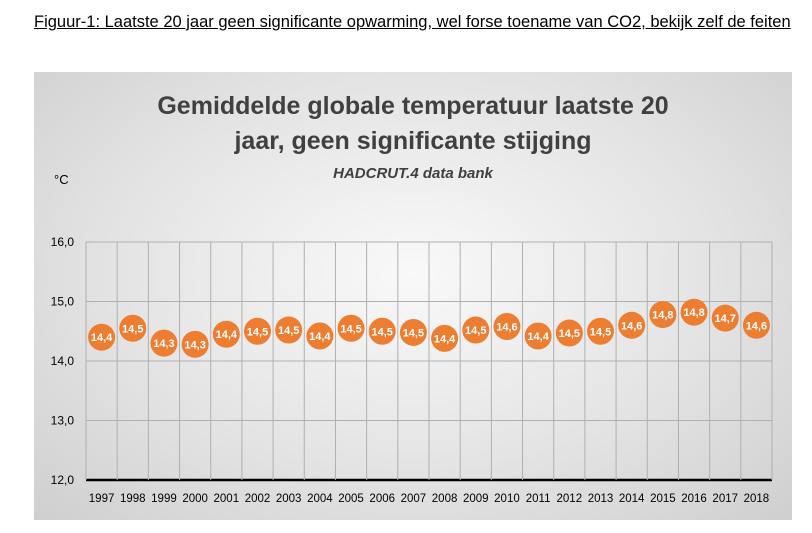  I want to click on y-tick-label: 15,0, so click(63, 302).